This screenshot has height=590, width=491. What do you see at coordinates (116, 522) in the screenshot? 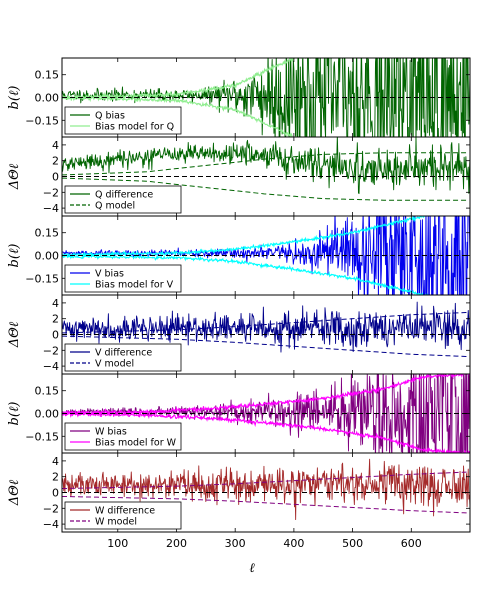
I see `legend-label: W model` at bounding box center [116, 522].